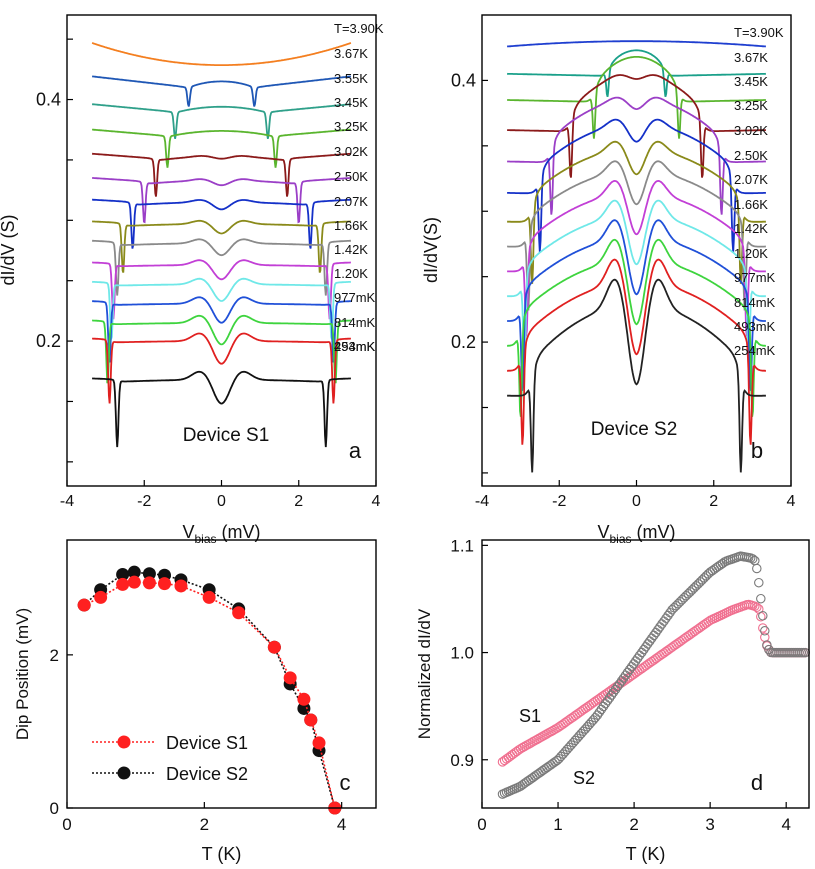  What do you see at coordinates (54, 808) in the screenshot?
I see `y-tick-label: 0` at bounding box center [54, 808].